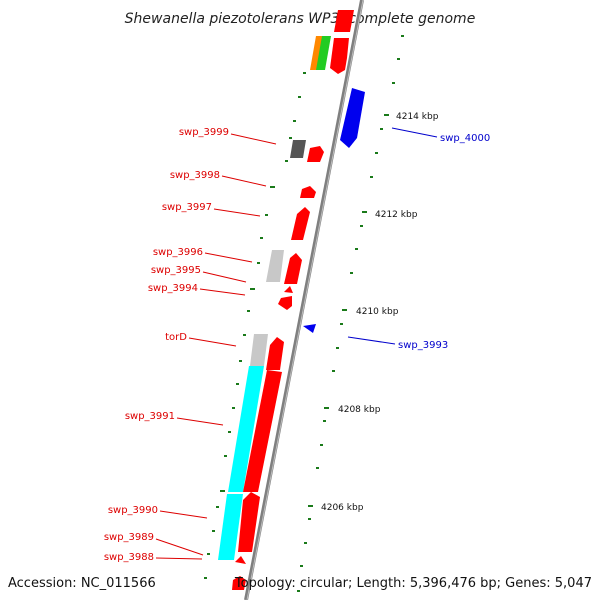 Image resolution: width=600 pixels, height=600 pixels. I want to click on gene-label-swp-3993: swp_3993, so click(423, 345).